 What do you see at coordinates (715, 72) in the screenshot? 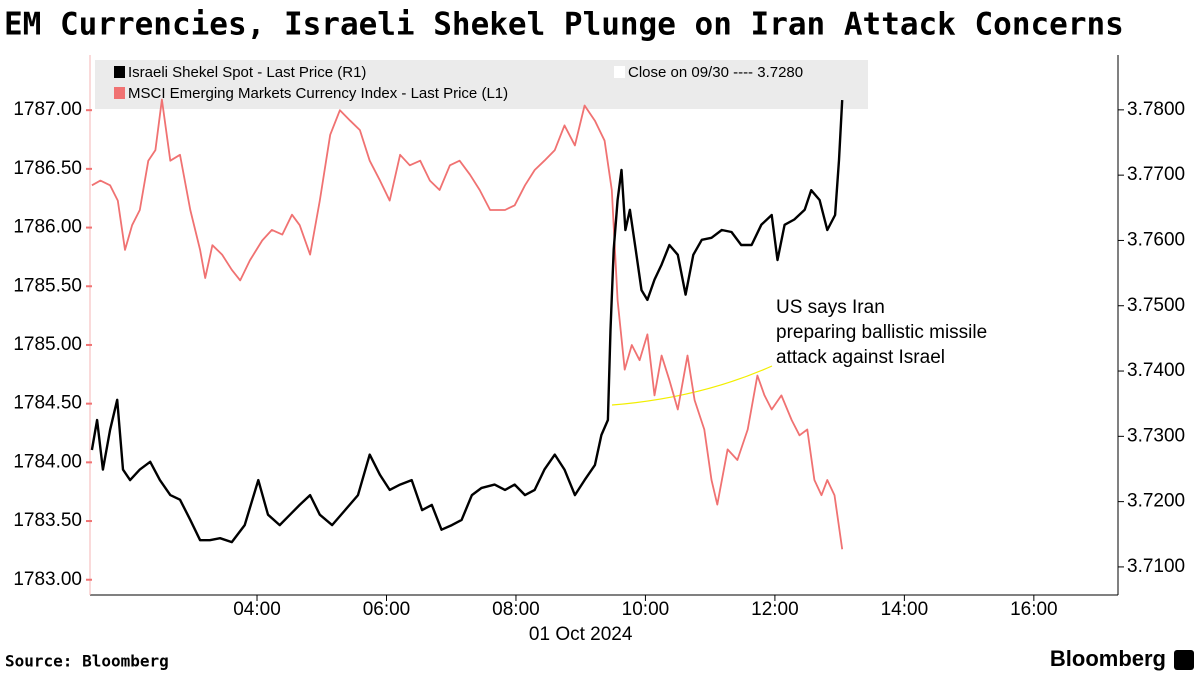
I see `close-note: Close on 09/30 ---- 3.7280` at bounding box center [715, 72].